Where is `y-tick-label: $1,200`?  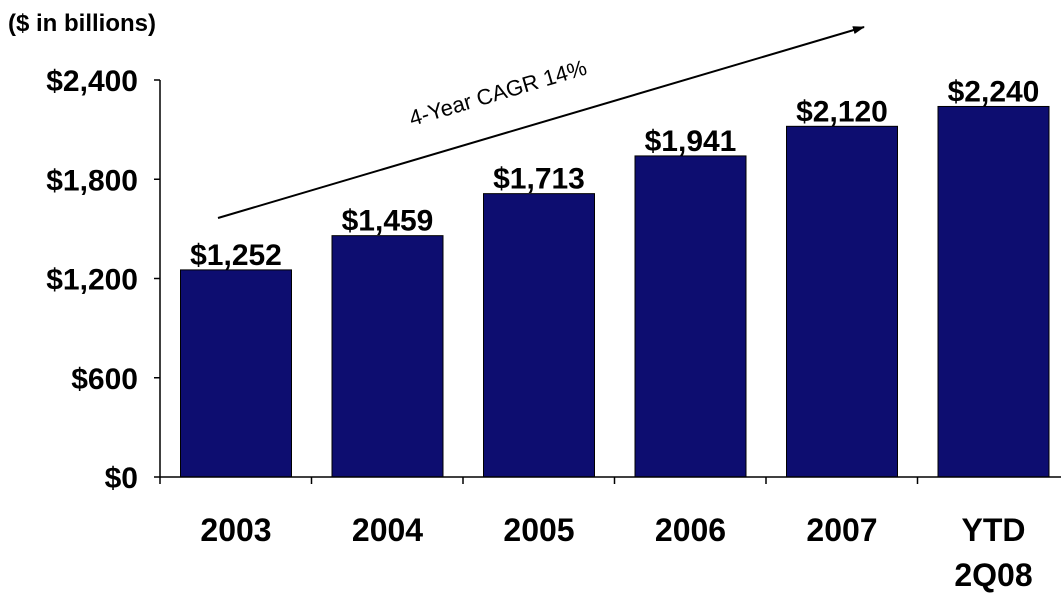 y-tick-label: $1,200 is located at coordinates (92, 280).